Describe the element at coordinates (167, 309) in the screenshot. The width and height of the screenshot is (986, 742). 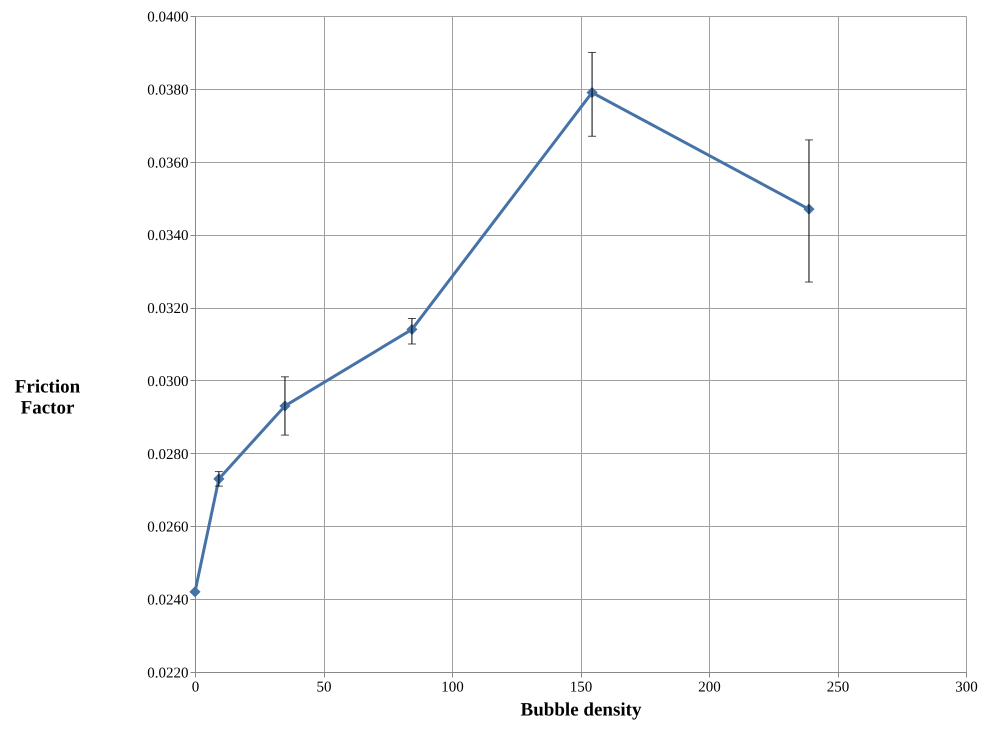
I see `y-tick-label: 0.0320` at that location.